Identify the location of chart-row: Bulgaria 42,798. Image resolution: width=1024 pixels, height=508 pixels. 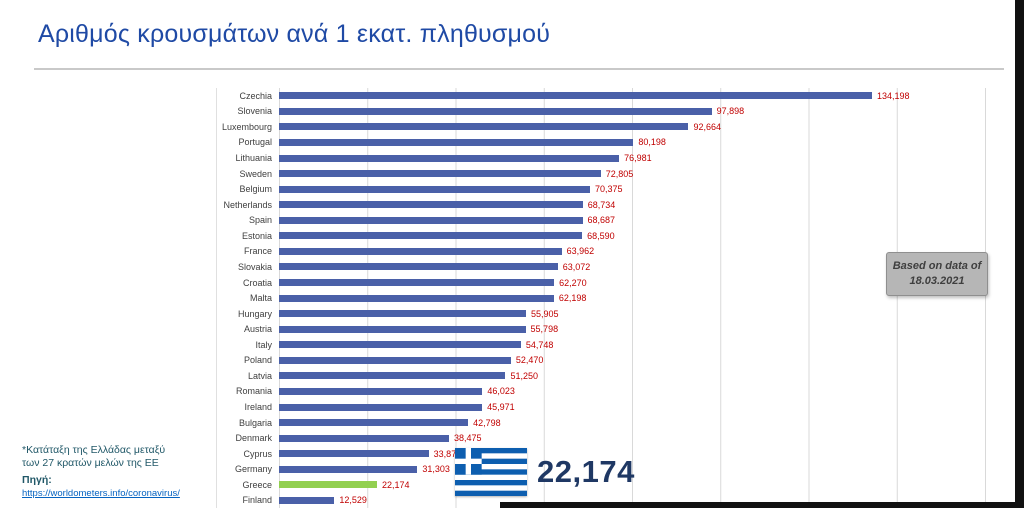
(601, 423).